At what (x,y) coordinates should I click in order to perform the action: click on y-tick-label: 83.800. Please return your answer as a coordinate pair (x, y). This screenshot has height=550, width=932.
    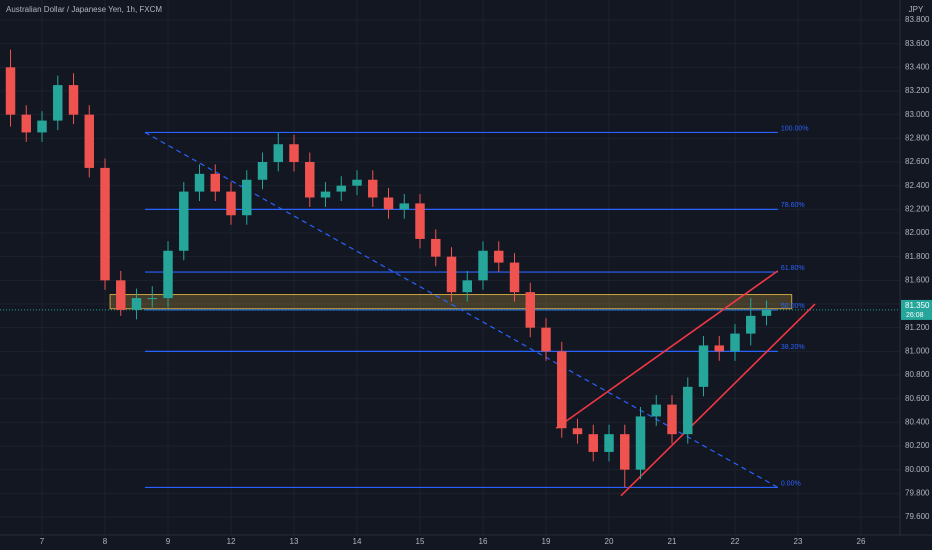
    Looking at the image, I should click on (917, 19).